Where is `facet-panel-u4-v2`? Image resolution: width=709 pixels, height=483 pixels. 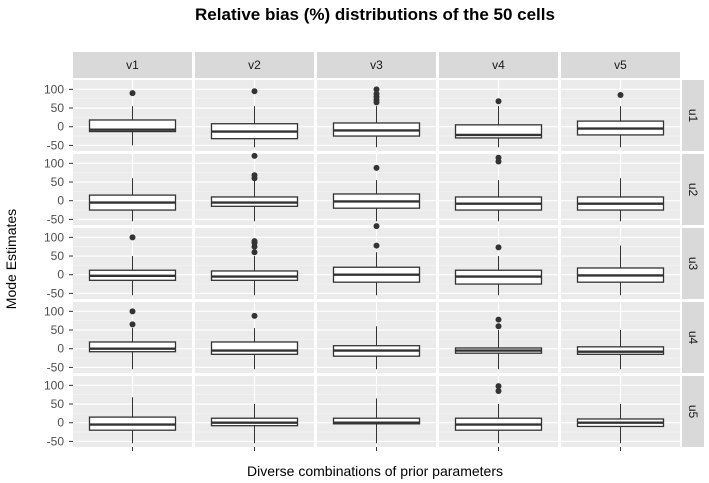 facet-panel-u4-v2 is located at coordinates (254, 337).